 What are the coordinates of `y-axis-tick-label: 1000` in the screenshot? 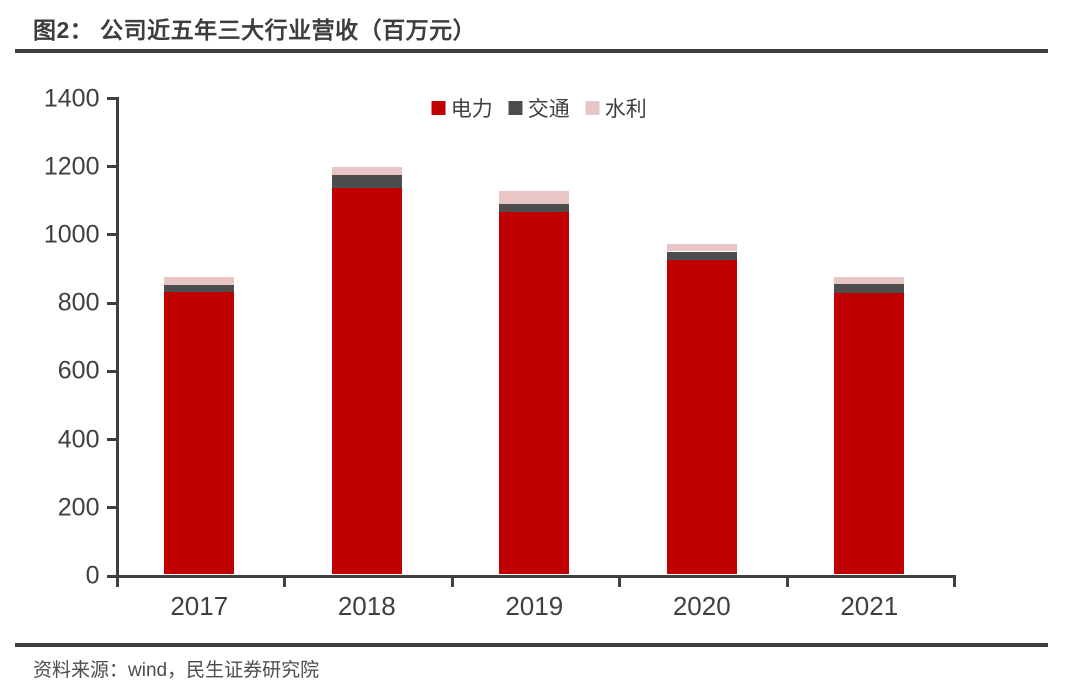 It's located at (71, 234).